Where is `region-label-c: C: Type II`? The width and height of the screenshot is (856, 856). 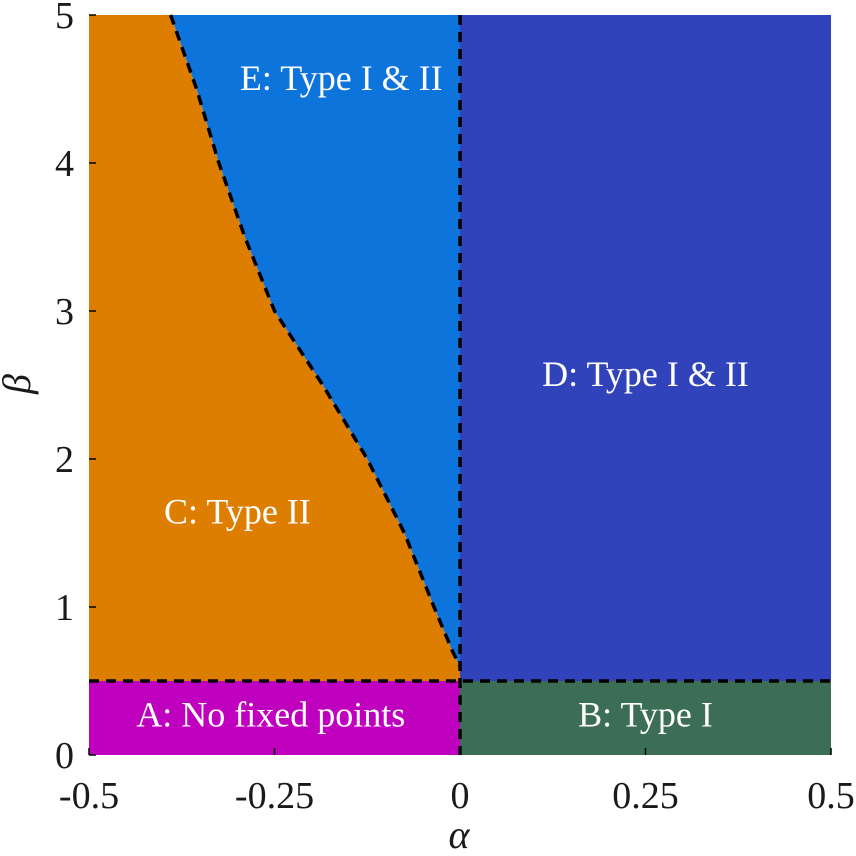
region-label-c: C: Type II is located at coordinates (237, 512).